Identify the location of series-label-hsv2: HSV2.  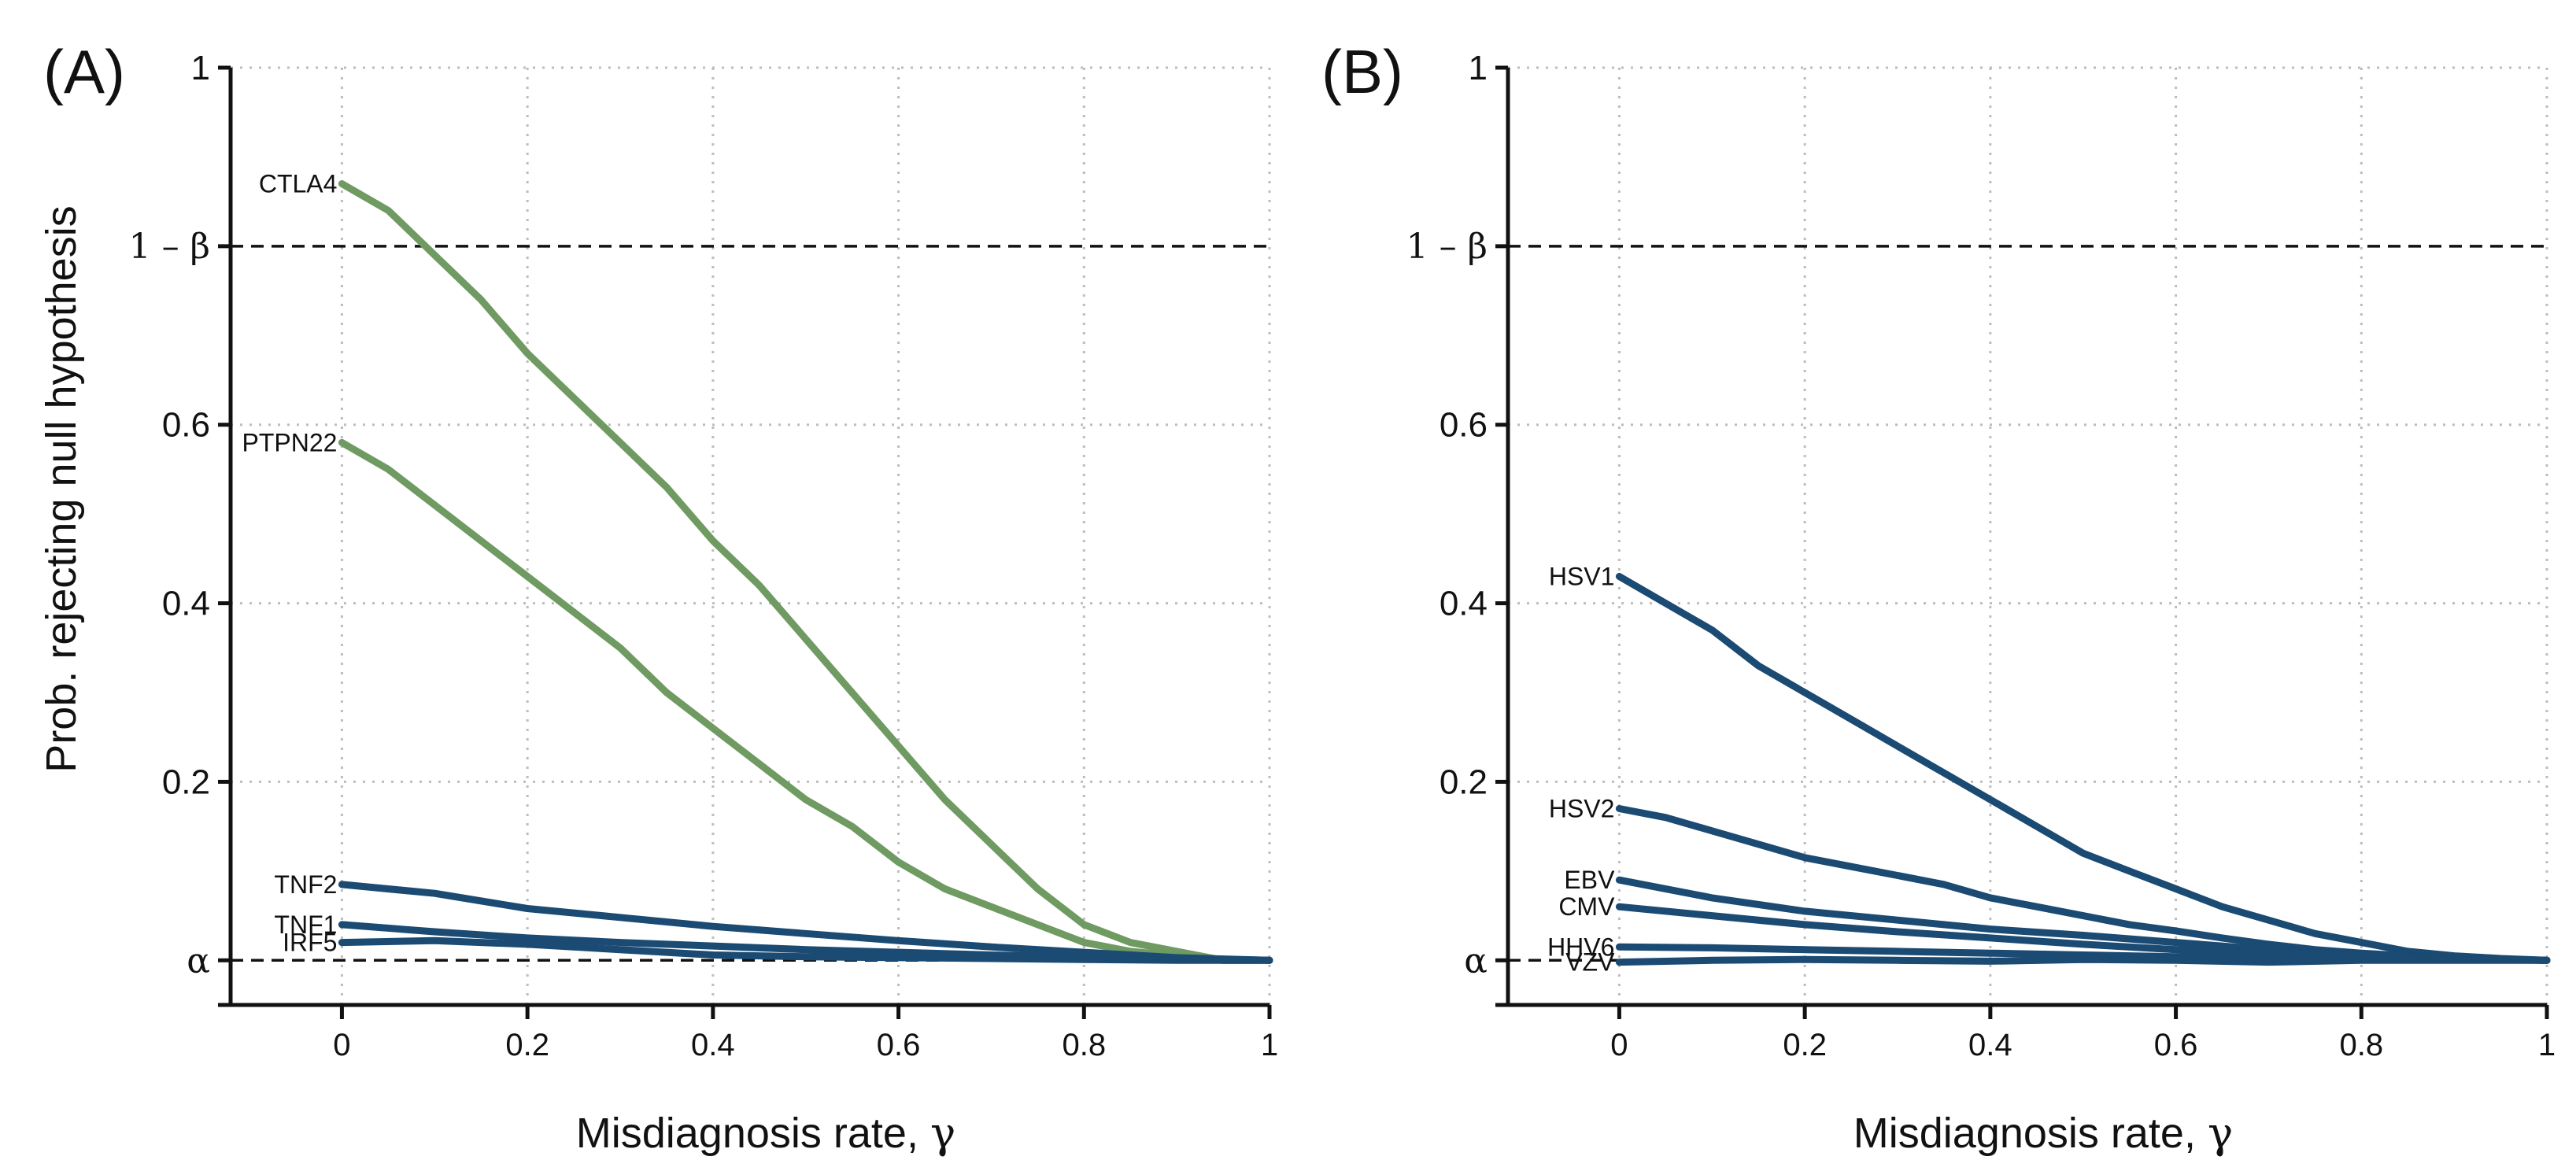
(1582, 808).